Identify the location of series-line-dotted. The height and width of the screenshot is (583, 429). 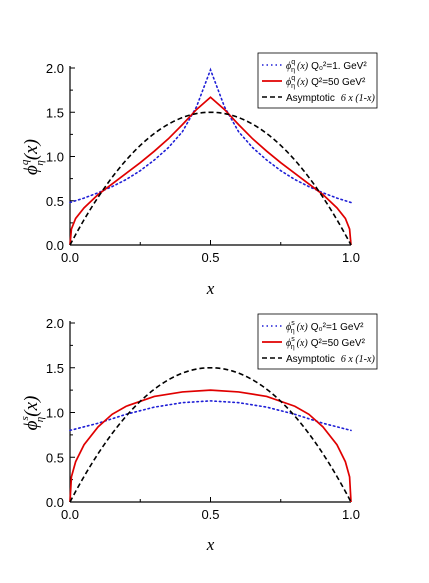
(210, 416).